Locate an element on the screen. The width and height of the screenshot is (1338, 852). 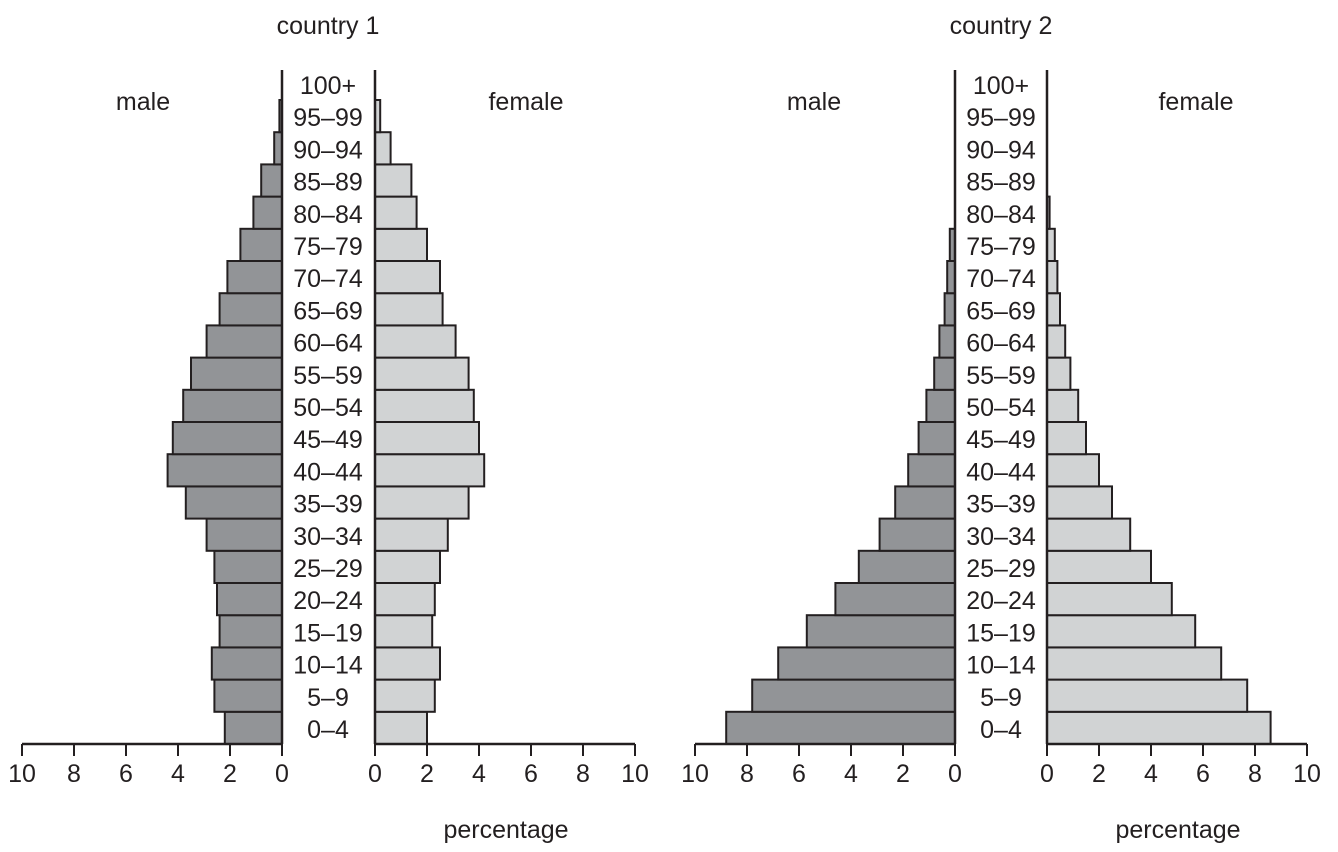
female-label: female is located at coordinates (525, 102).